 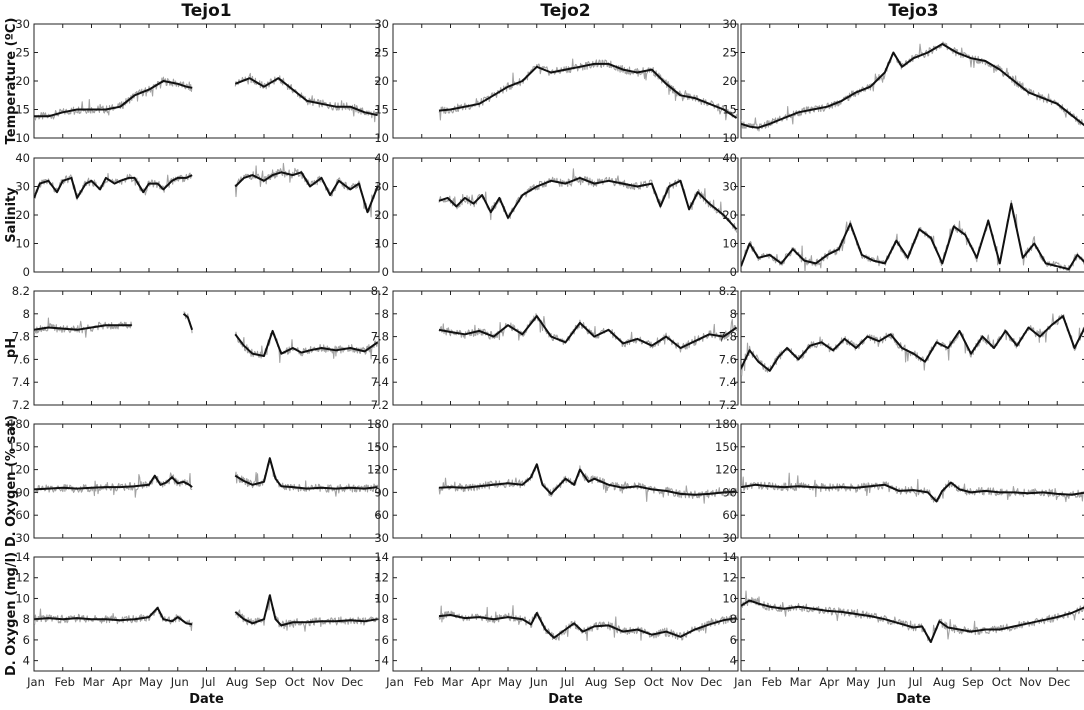 I want to click on x-tick-label: Apr, so click(x=829, y=682).